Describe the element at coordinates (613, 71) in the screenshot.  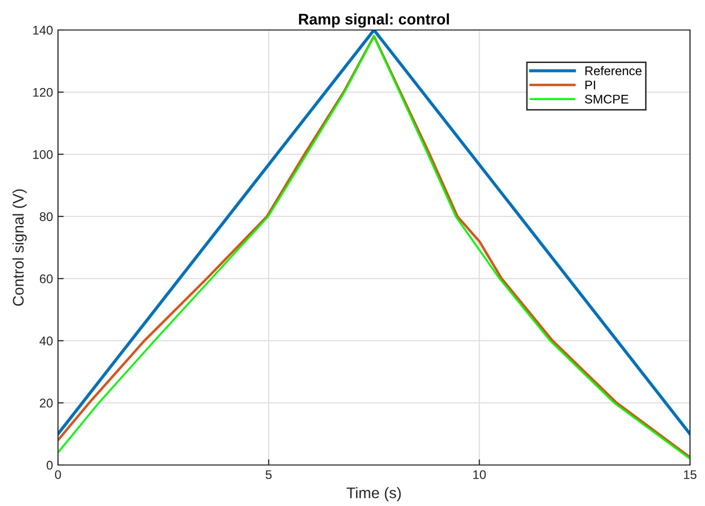
I see `legend-label: Reference` at that location.